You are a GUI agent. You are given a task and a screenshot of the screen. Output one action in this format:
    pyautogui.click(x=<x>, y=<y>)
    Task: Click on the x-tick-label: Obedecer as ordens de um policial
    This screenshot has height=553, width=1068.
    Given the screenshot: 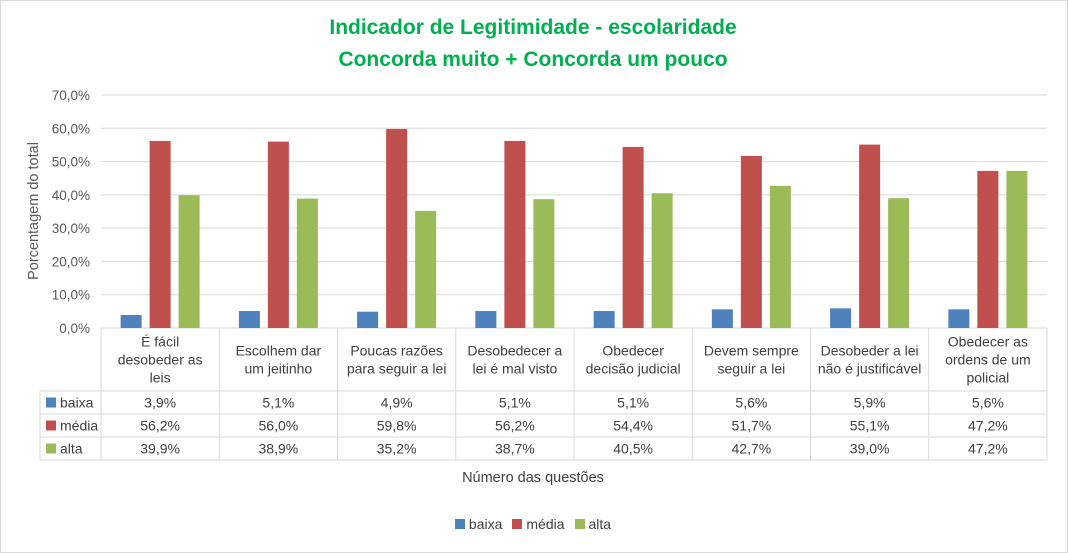 What is the action you would take?
    pyautogui.click(x=988, y=360)
    